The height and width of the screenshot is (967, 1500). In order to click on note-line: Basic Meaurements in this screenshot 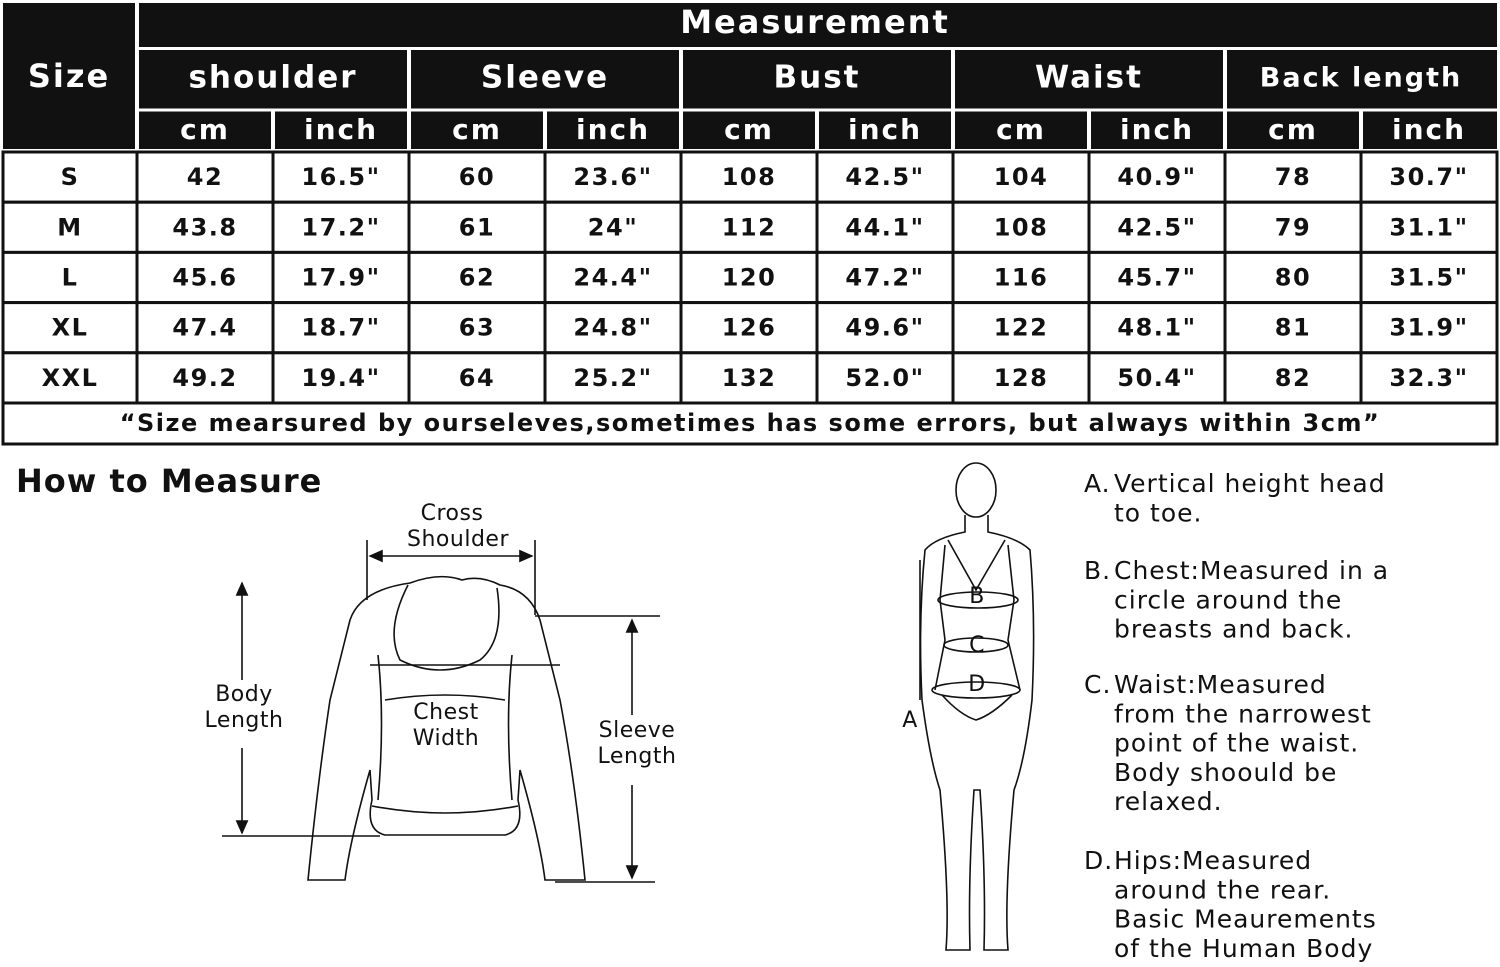, I will do `click(1245, 919)`.